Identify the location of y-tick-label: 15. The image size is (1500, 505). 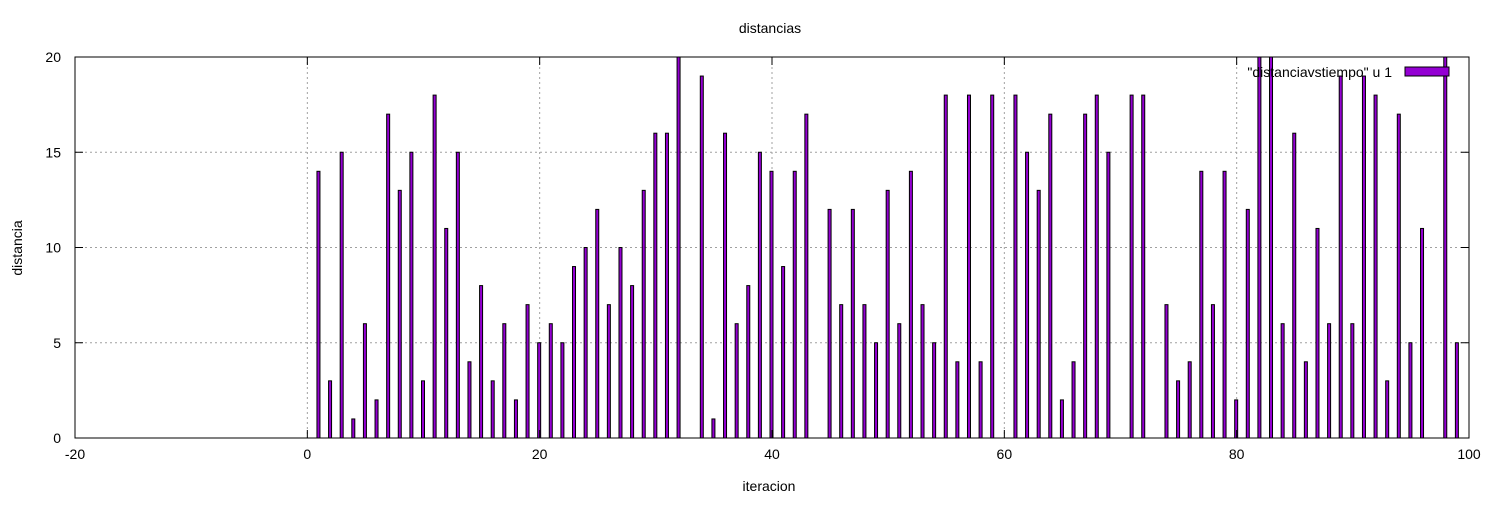
(53, 152).